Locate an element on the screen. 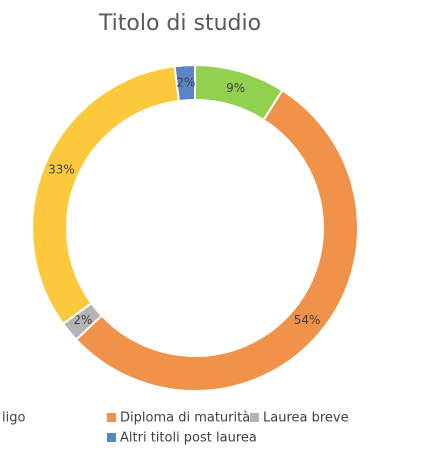  data-label: 33% is located at coordinates (61, 170).